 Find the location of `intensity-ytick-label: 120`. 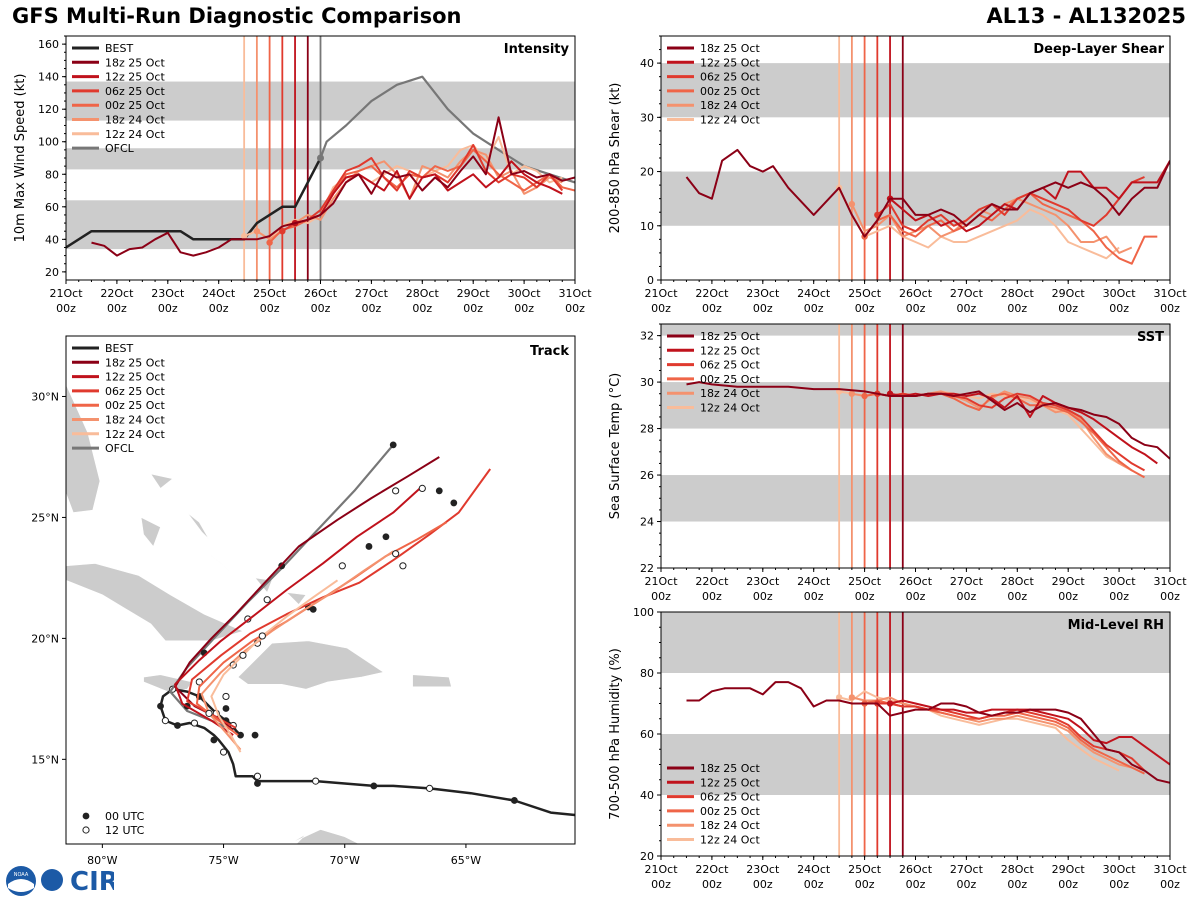

intensity-ytick-label: 120 is located at coordinates (48, 109).